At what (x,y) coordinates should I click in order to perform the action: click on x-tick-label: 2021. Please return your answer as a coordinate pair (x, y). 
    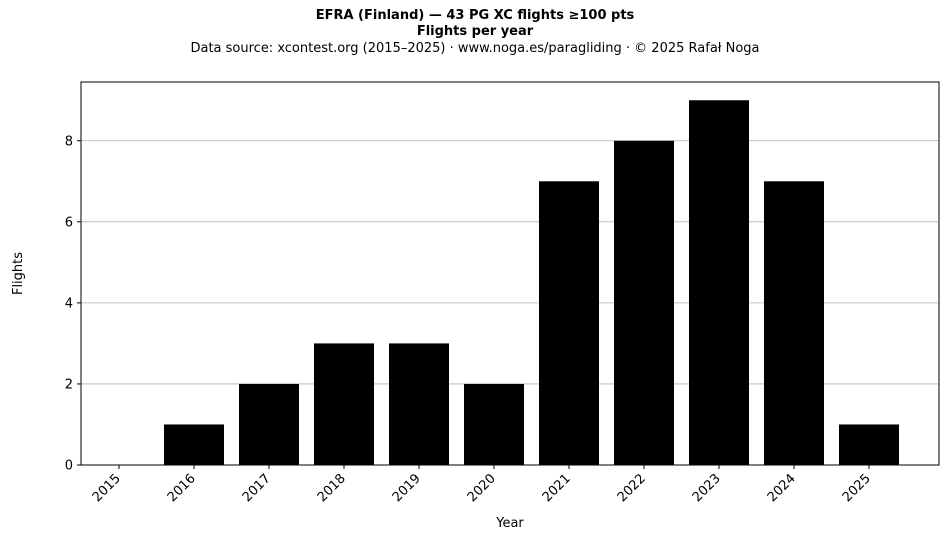
    Looking at the image, I should click on (557, 488).